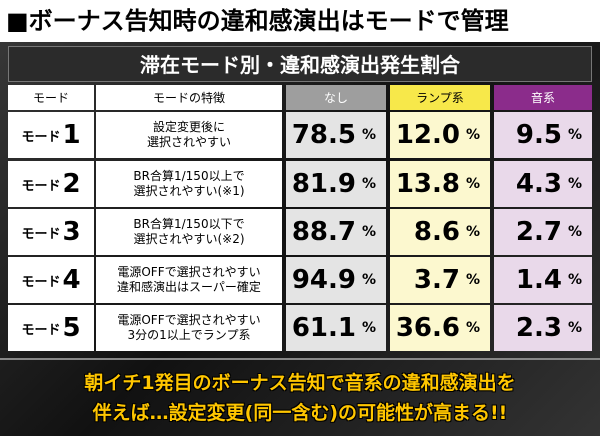  Describe the element at coordinates (189, 224) in the screenshot. I see `feature-line: BR合算1/150以下で` at that location.